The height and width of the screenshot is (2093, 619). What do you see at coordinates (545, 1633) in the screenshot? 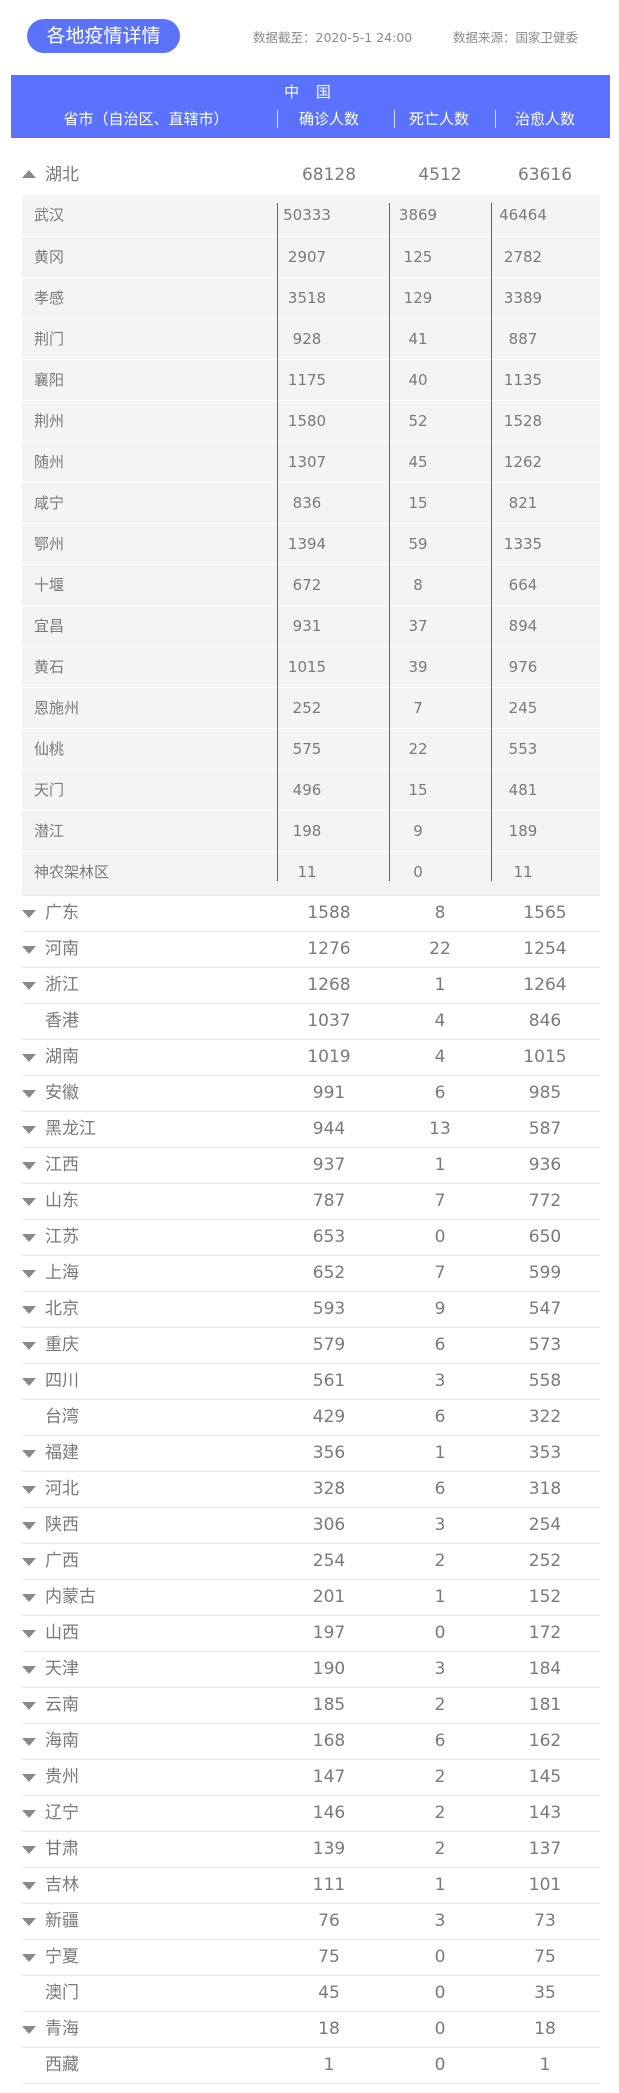
I see `cured-count: 172` at bounding box center [545, 1633].